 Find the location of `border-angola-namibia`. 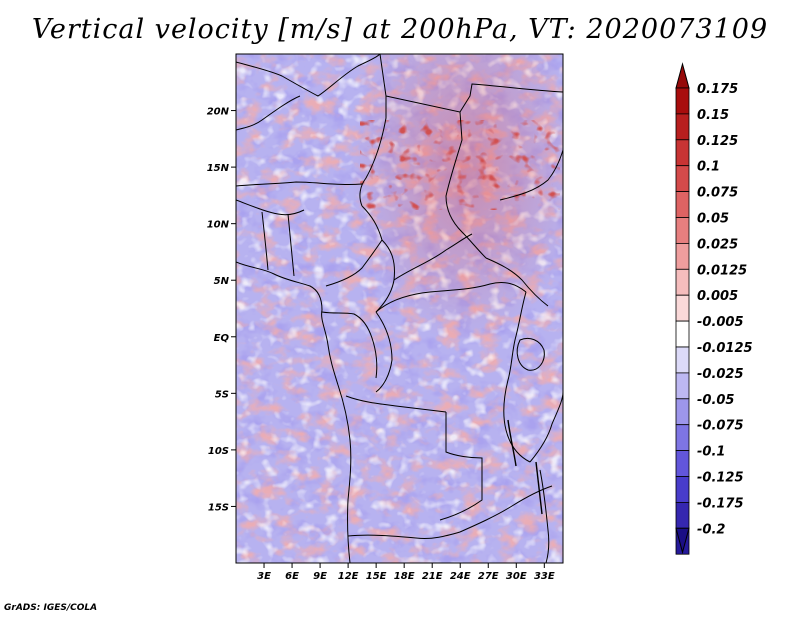

border-angola-namibia is located at coordinates (404, 535).